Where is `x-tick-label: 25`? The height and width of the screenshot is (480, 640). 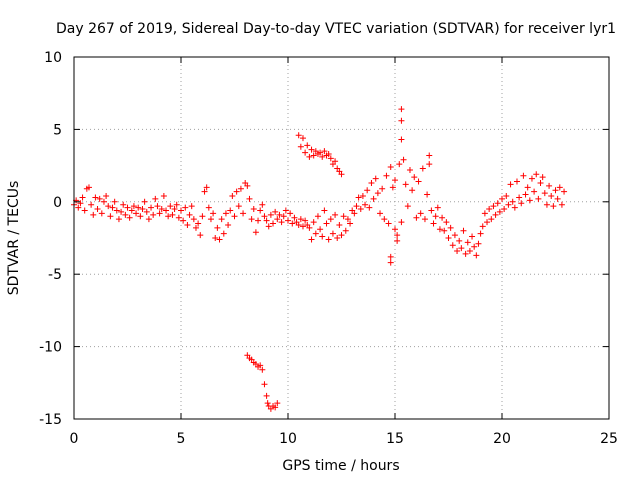
x-tick-label: 25 is located at coordinates (609, 439).